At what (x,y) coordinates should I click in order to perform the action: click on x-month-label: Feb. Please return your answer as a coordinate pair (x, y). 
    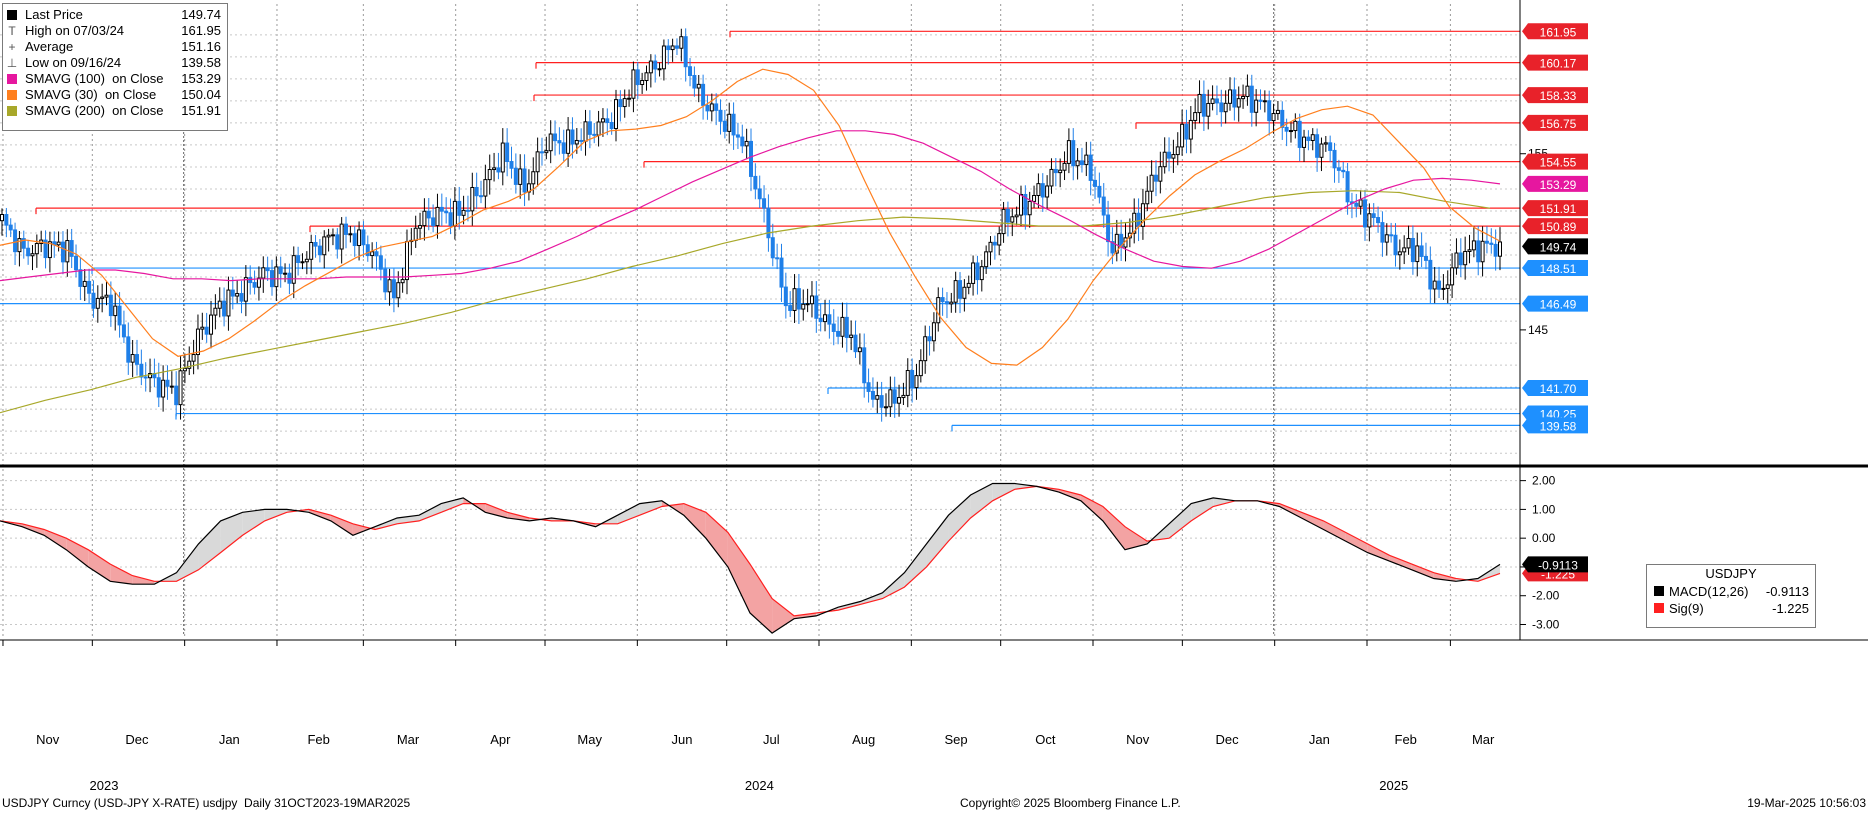
    Looking at the image, I should click on (1406, 739).